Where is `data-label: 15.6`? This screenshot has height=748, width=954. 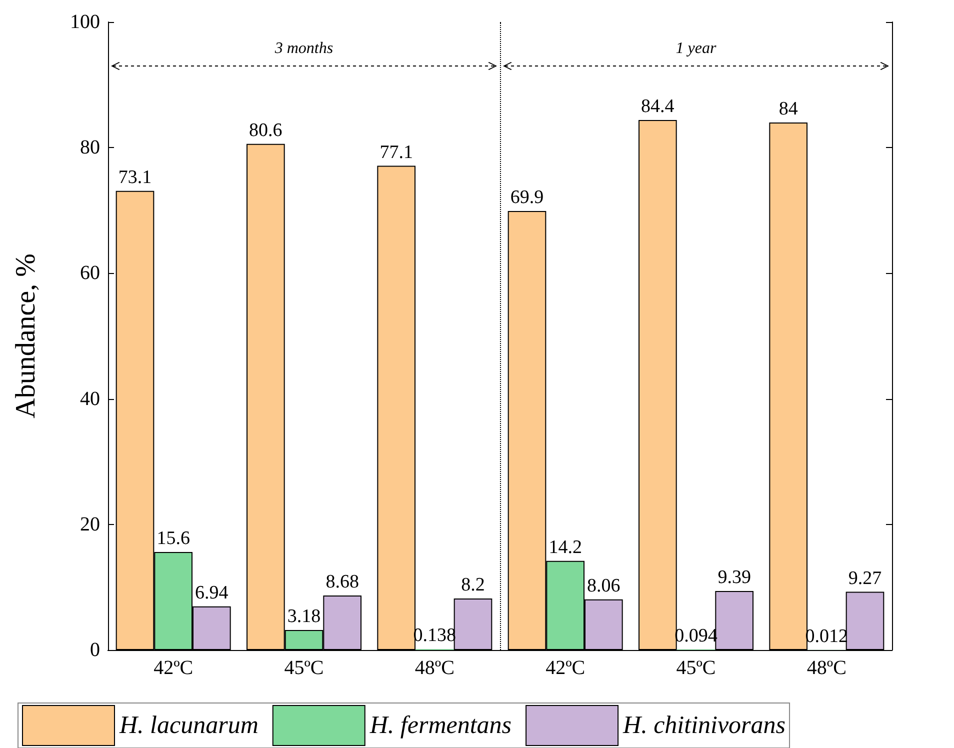
data-label: 15.6 is located at coordinates (173, 539).